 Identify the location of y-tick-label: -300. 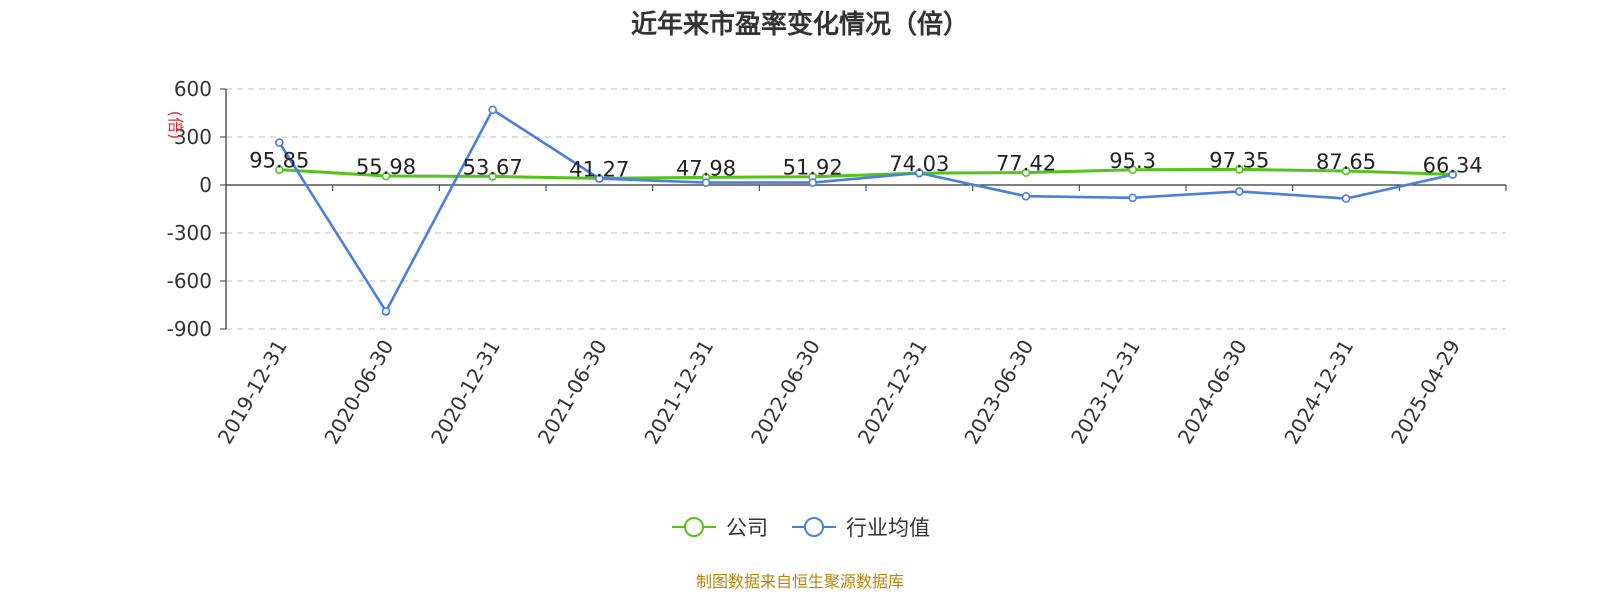
(189, 233).